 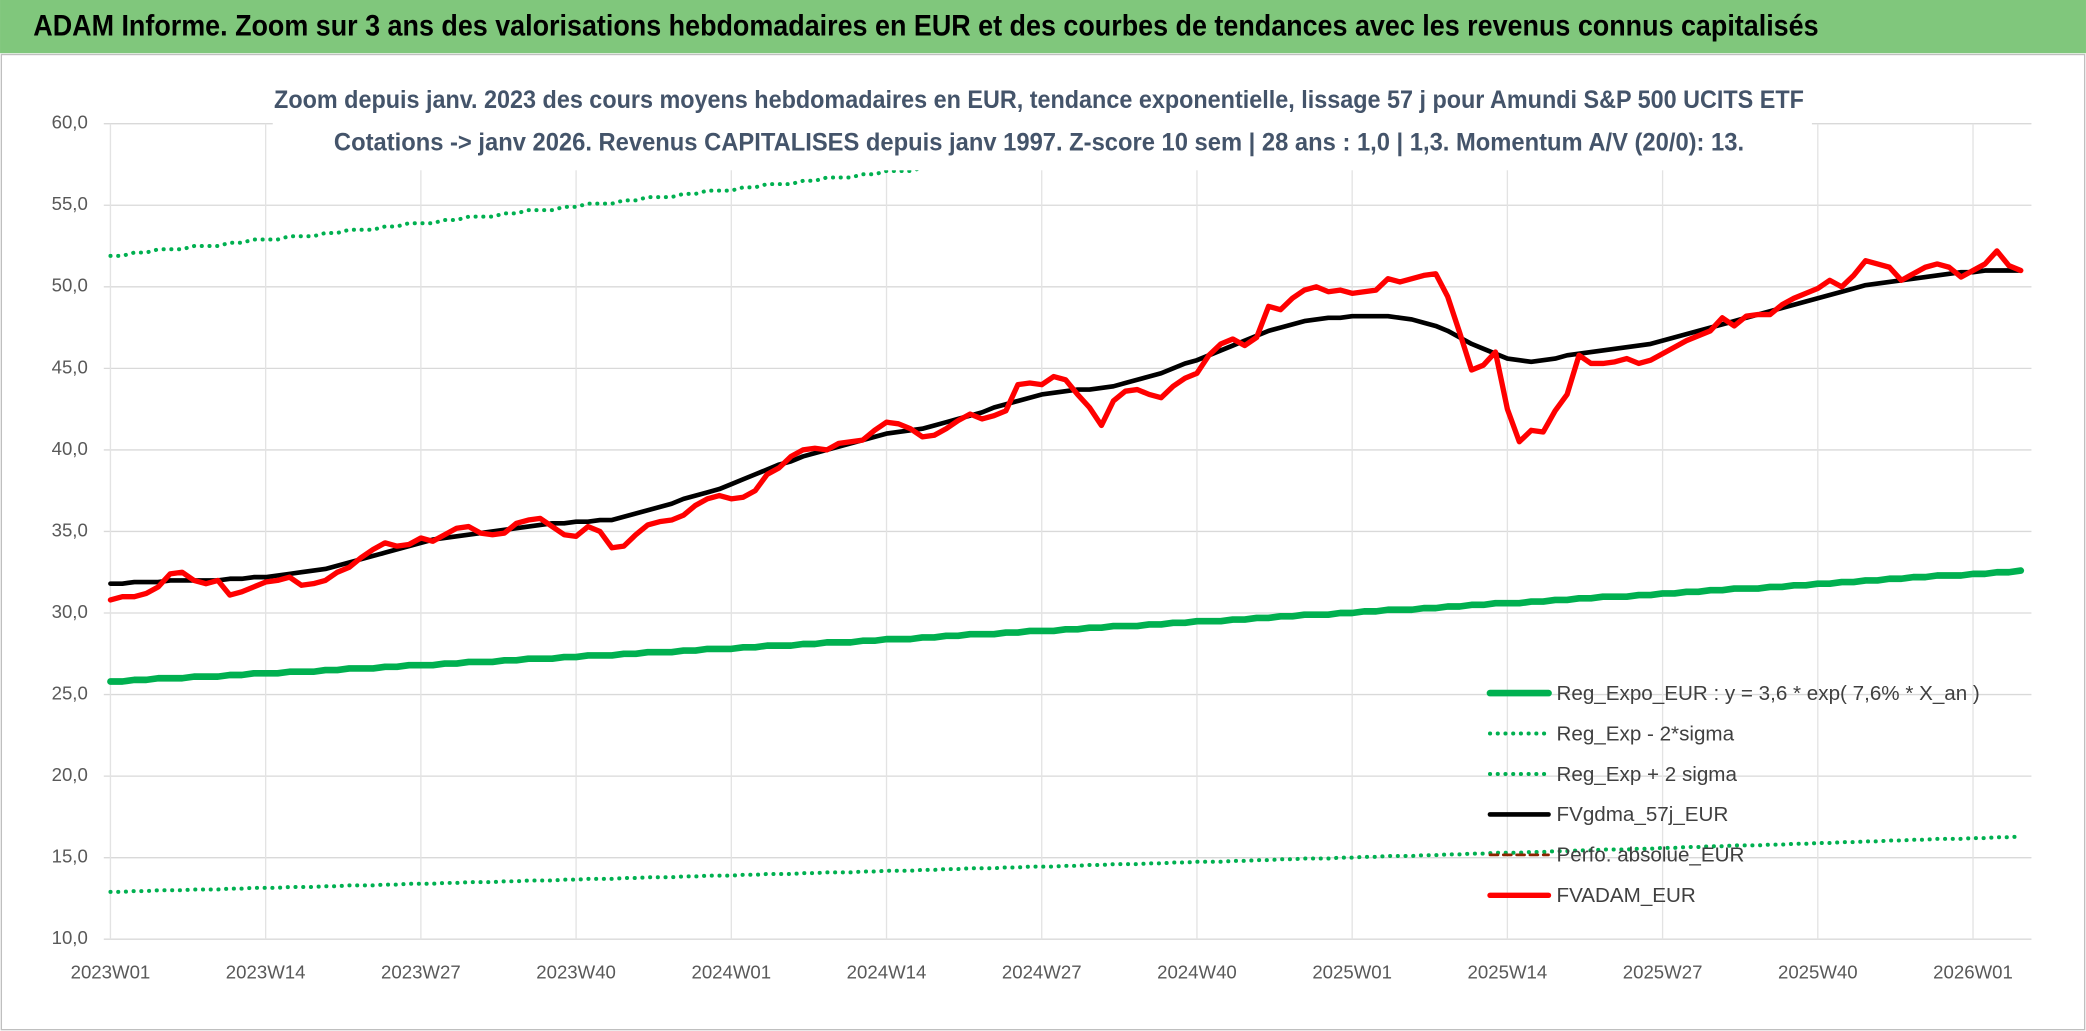 What do you see at coordinates (266, 972) in the screenshot?
I see `x-tick-label: 2023W14` at bounding box center [266, 972].